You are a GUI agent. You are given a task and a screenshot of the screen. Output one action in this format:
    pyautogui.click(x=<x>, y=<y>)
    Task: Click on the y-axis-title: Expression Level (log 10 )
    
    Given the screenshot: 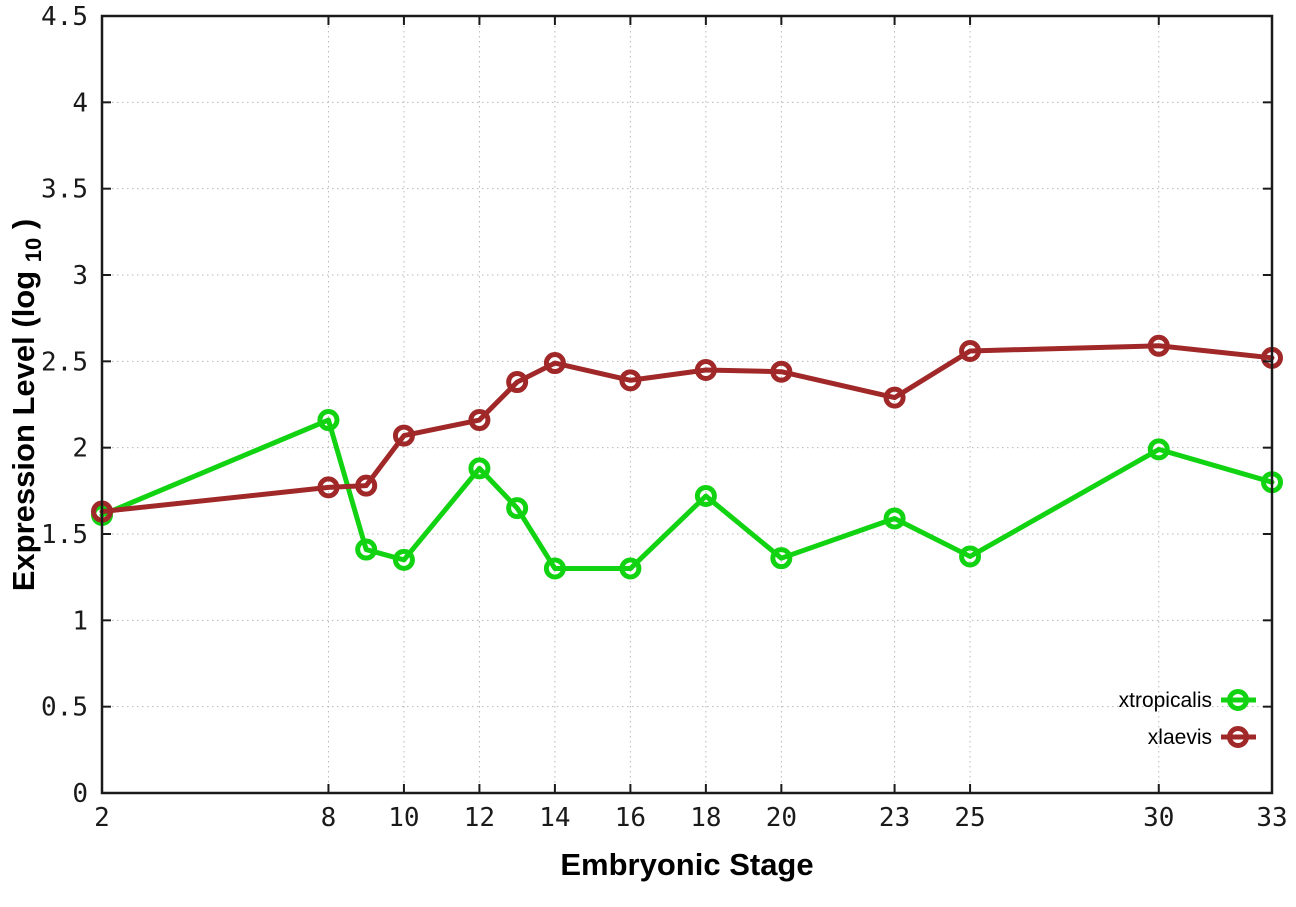 What is the action you would take?
    pyautogui.click(x=27, y=405)
    